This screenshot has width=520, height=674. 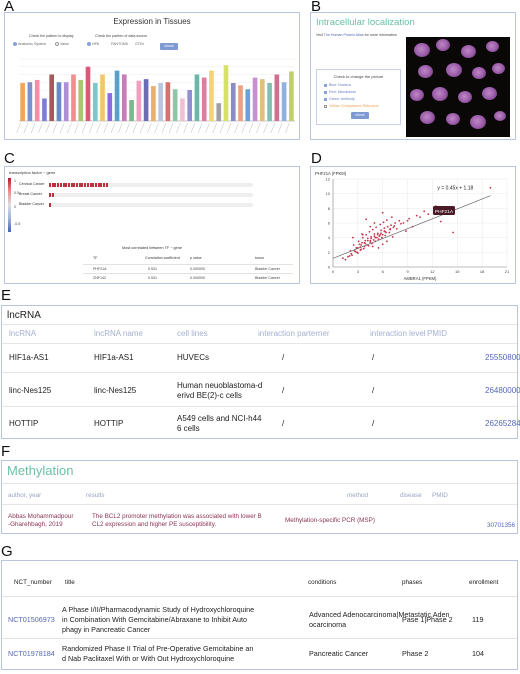 I want to click on divider, so click(x=188, y=264).